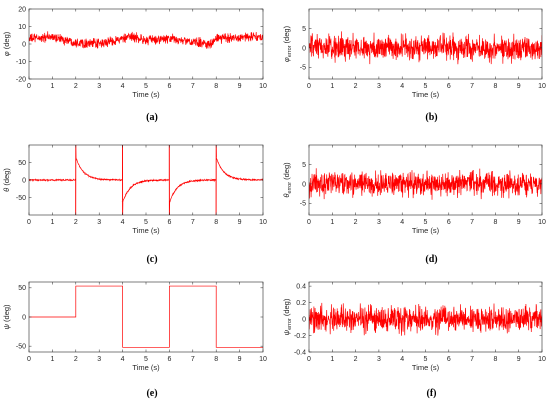 This screenshot has height=406, width=550. I want to click on series-line-e, so click(146, 316).